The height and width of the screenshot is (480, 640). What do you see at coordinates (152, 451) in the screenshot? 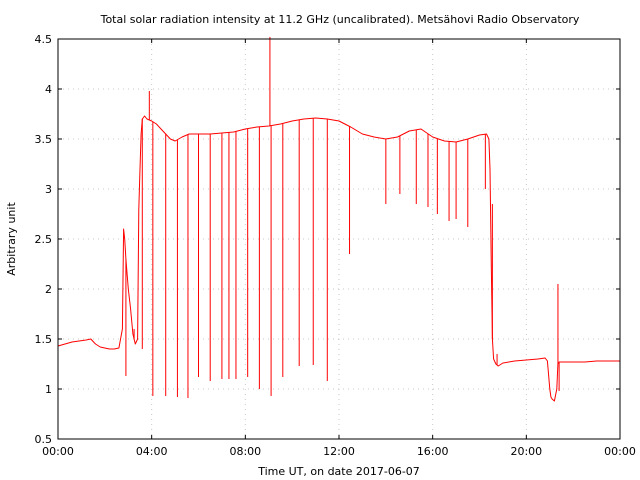
I see `x-tick-label: 04:00` at bounding box center [152, 451].